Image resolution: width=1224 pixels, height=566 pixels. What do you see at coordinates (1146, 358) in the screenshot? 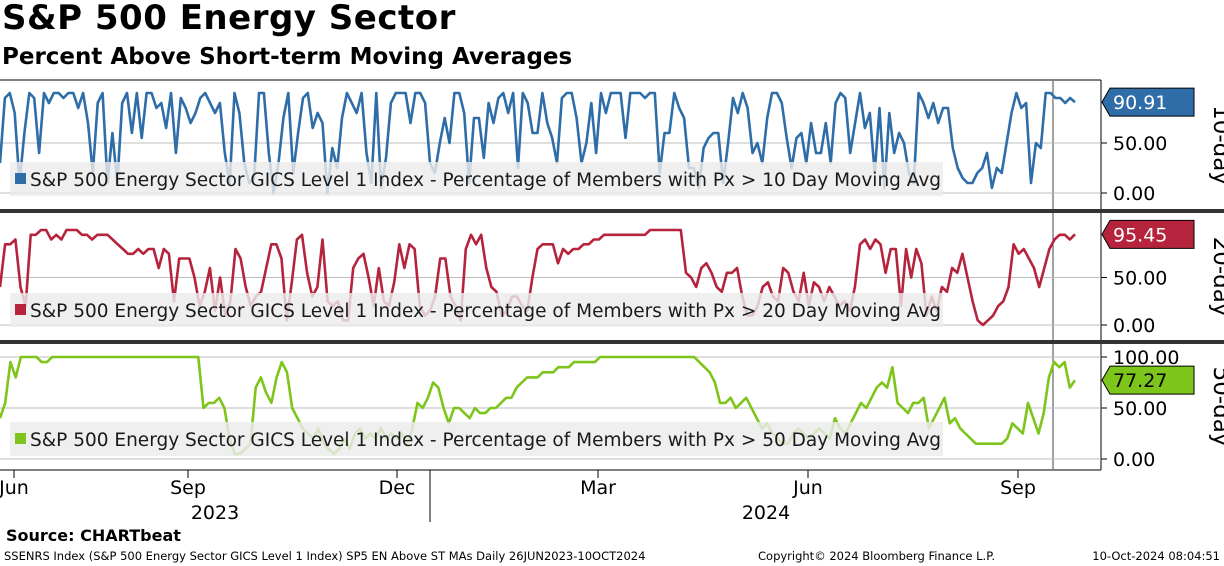
I see `y-tick-label: 100.00` at bounding box center [1146, 358].